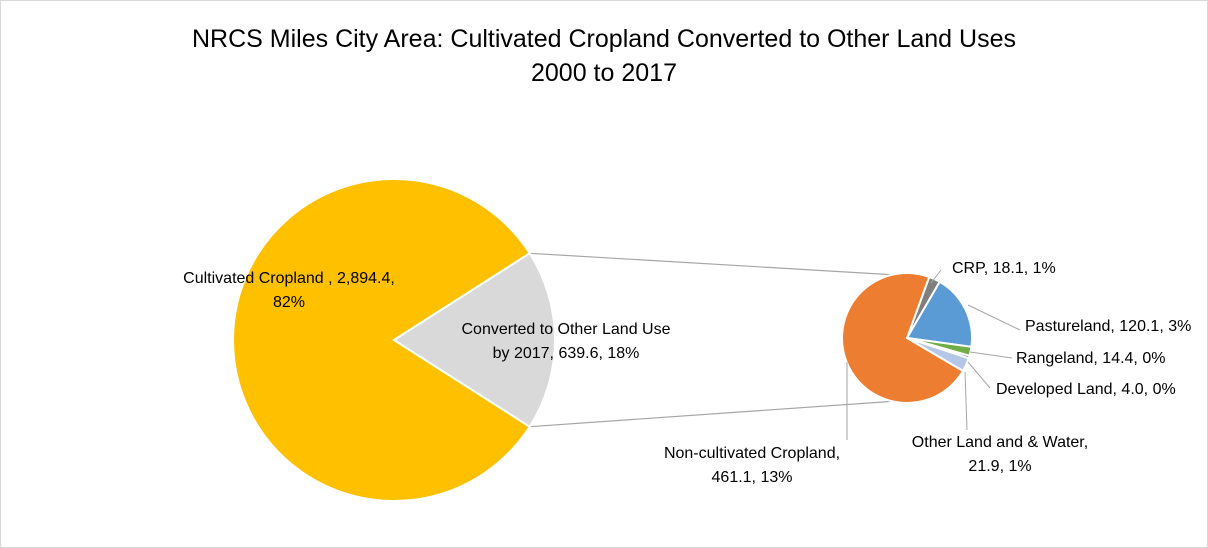  I want to click on leader-line-developed, so click(979, 375).